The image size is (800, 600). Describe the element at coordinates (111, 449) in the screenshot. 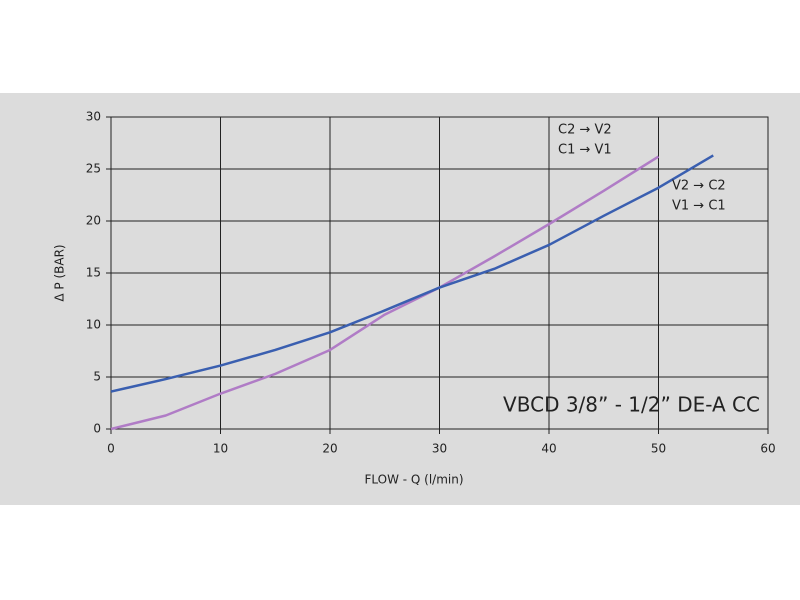

I see `x-tick-label: 0` at that location.